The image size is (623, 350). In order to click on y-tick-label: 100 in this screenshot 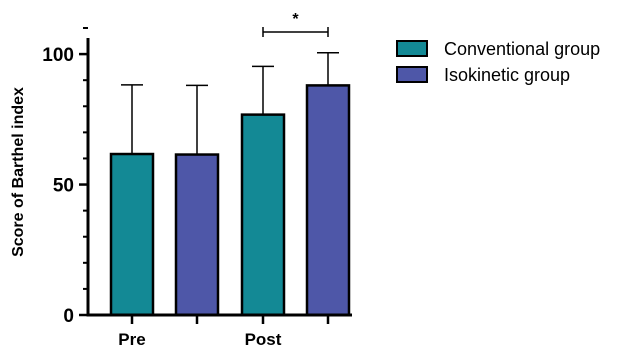, I will do `click(58, 55)`.